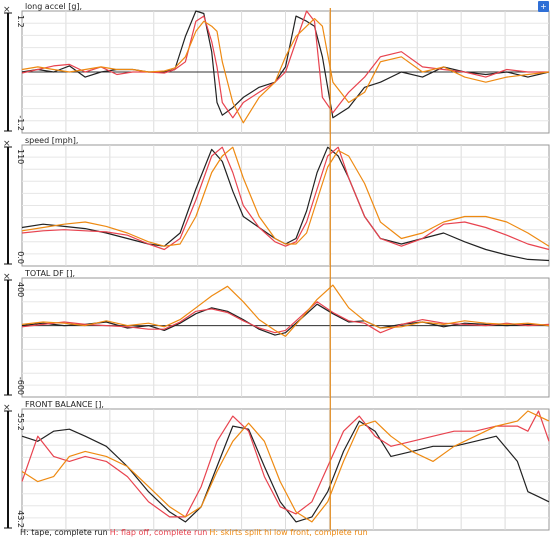 This screenshot has width=550, height=540. I want to click on panel-title-3: FRONT BALANCE [],, so click(64, 404).